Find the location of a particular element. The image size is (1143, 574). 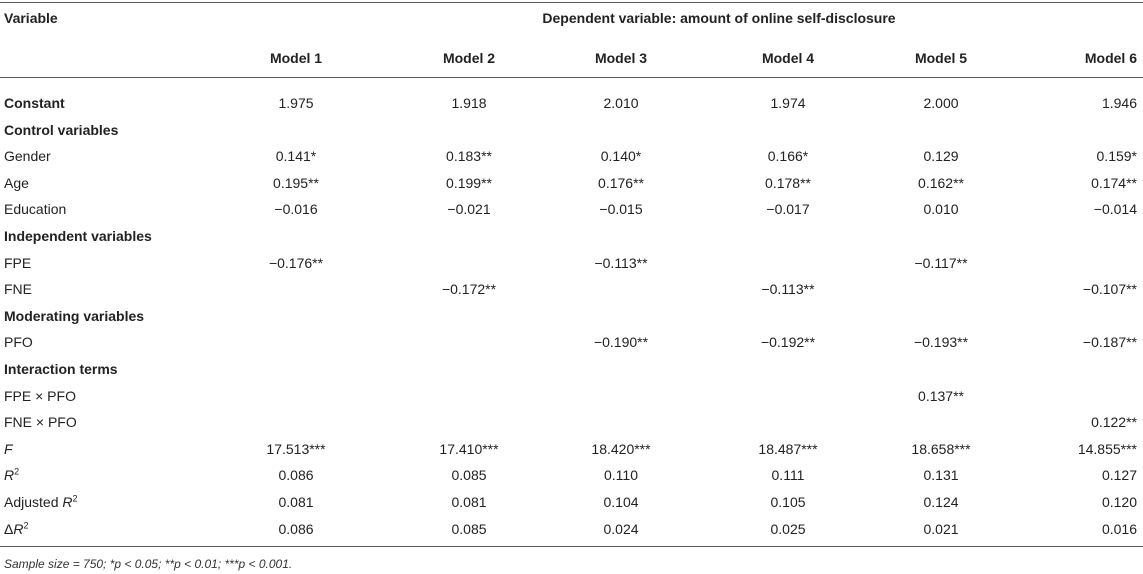

header-rule is located at coordinates (571, 77).